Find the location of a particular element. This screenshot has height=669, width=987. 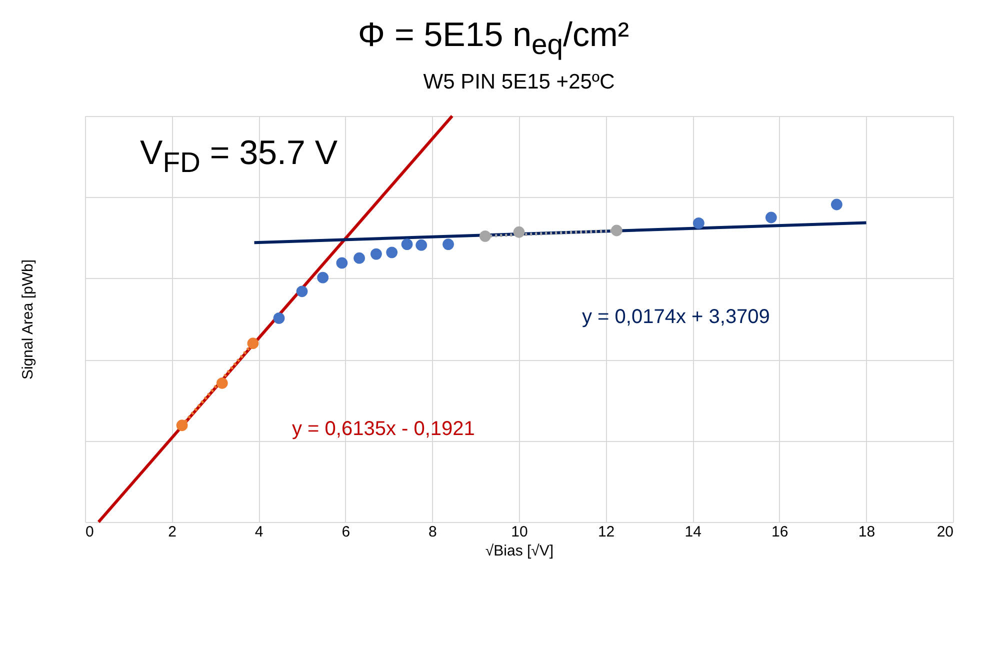

x-tick-label: 8 is located at coordinates (432, 532).